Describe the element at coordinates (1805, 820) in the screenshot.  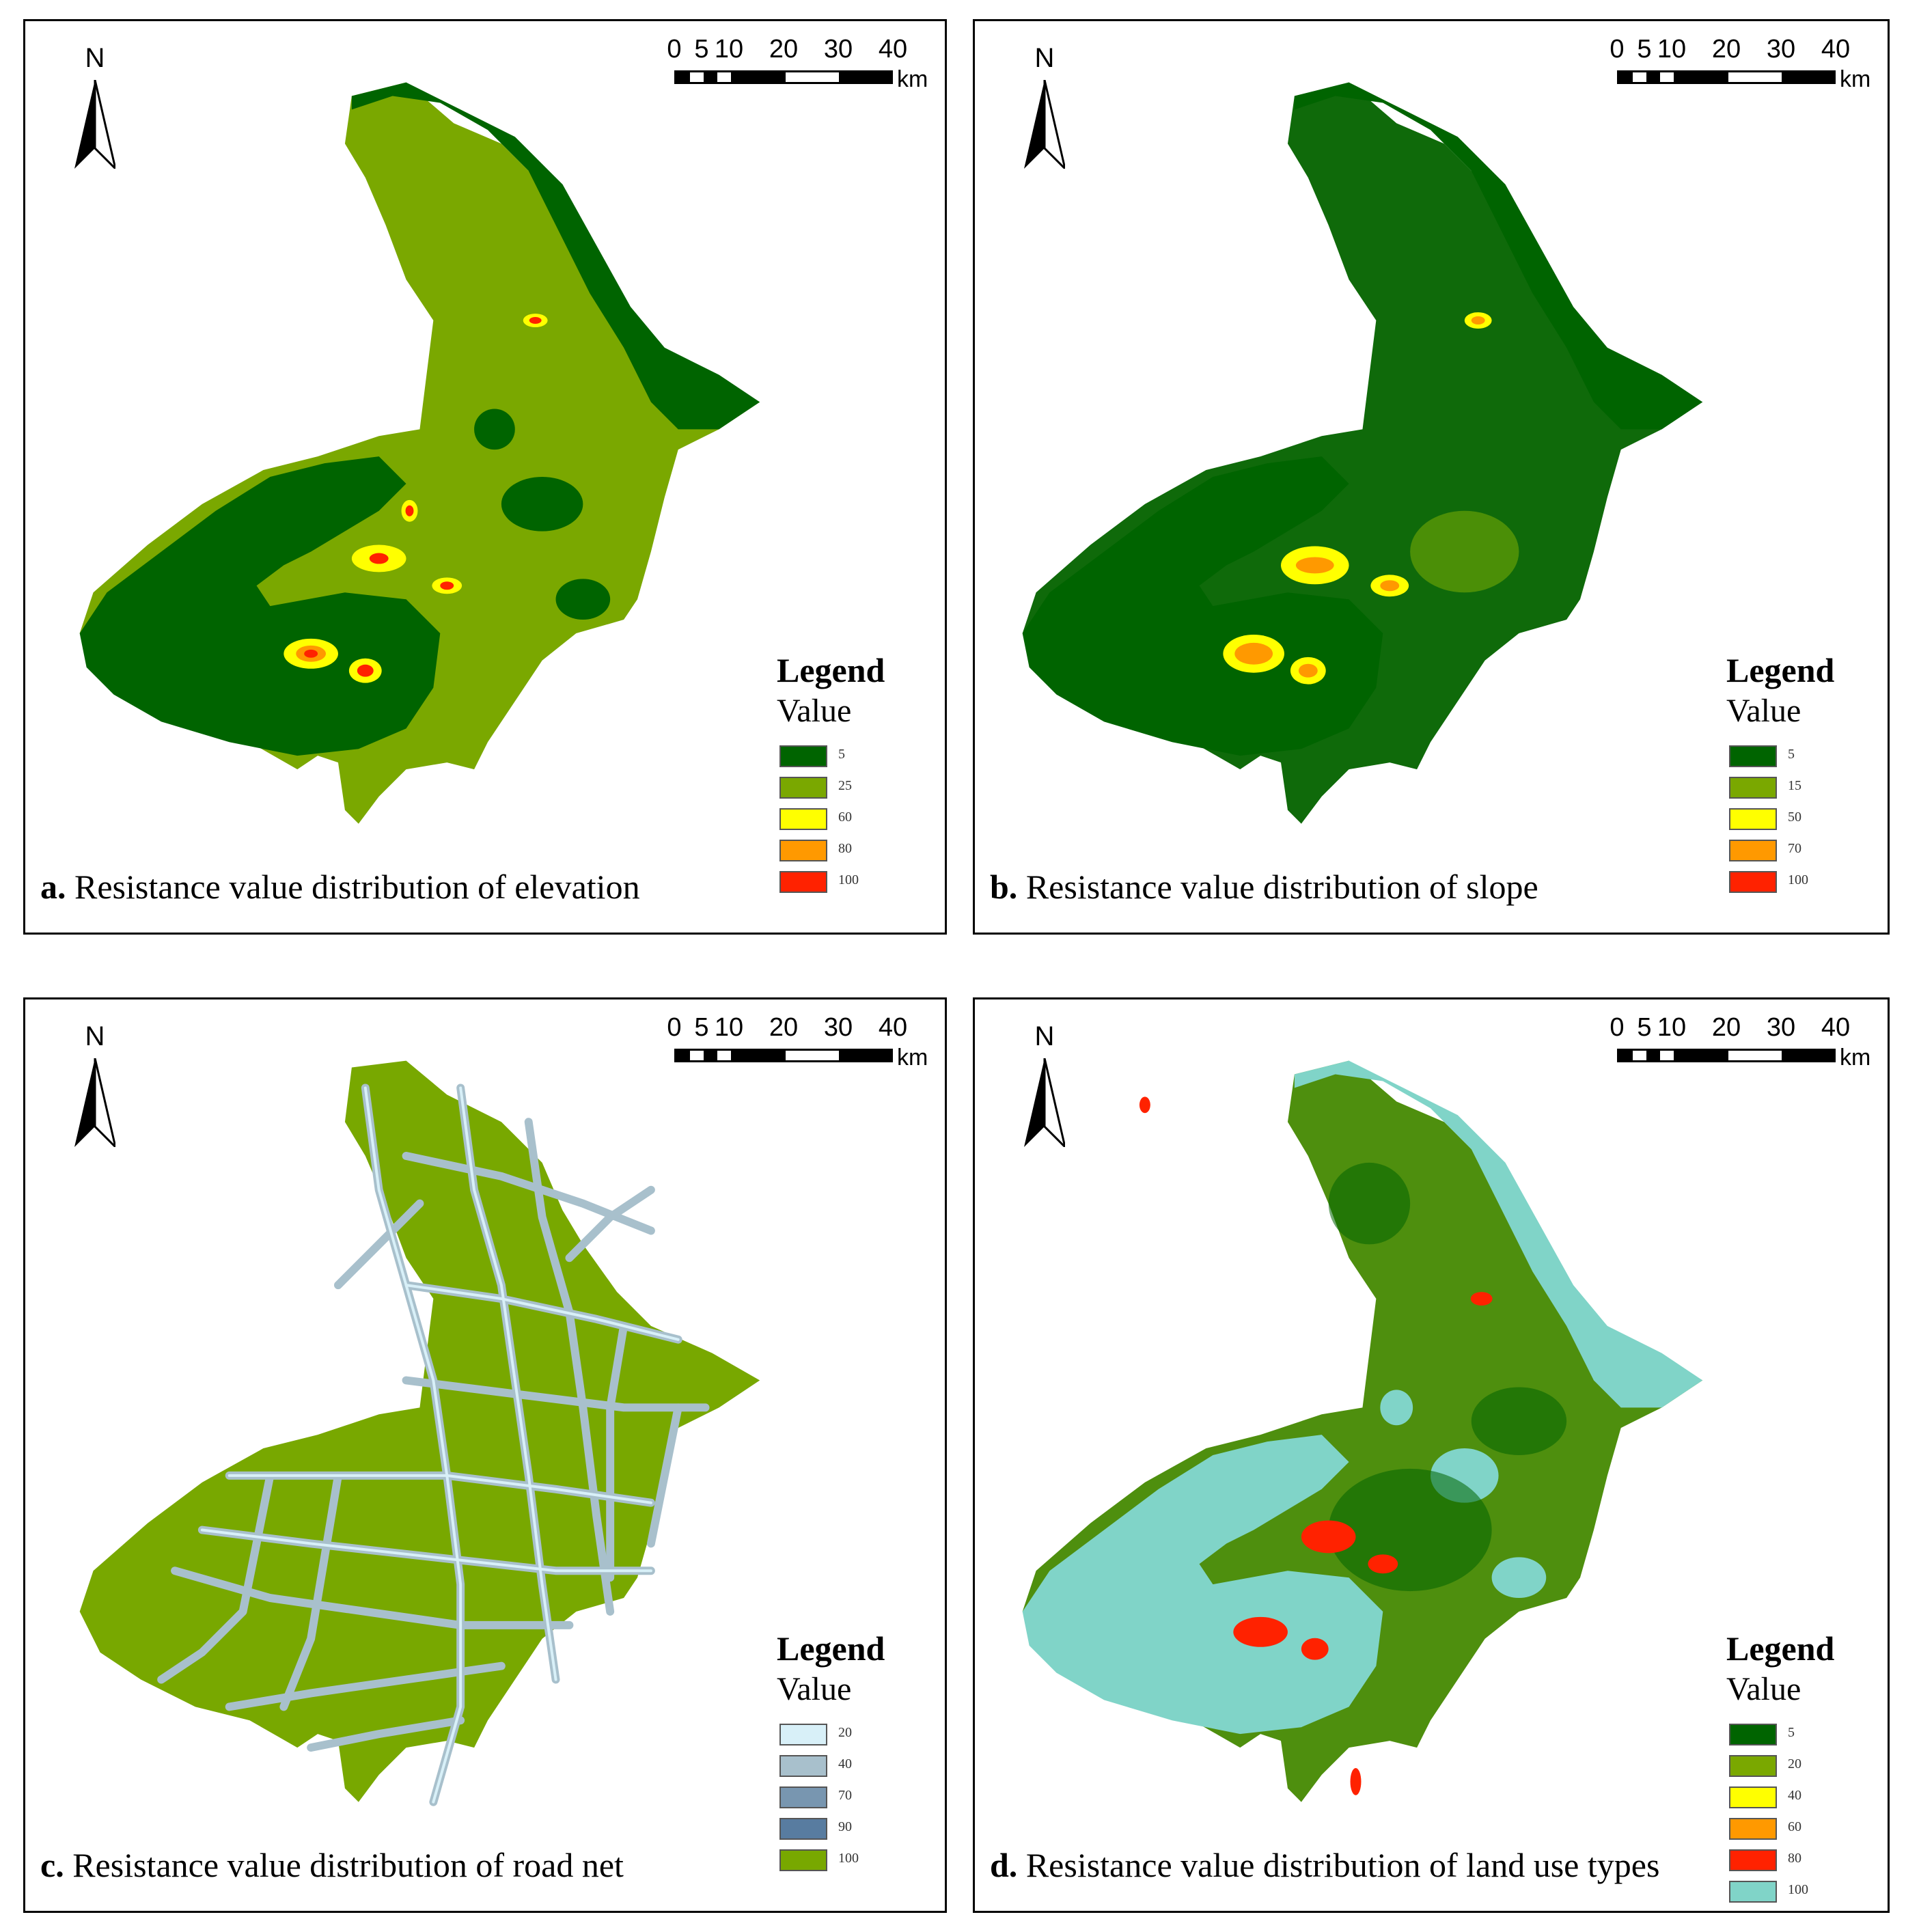
I see `legend-items: 5 15 50 70 100` at that location.